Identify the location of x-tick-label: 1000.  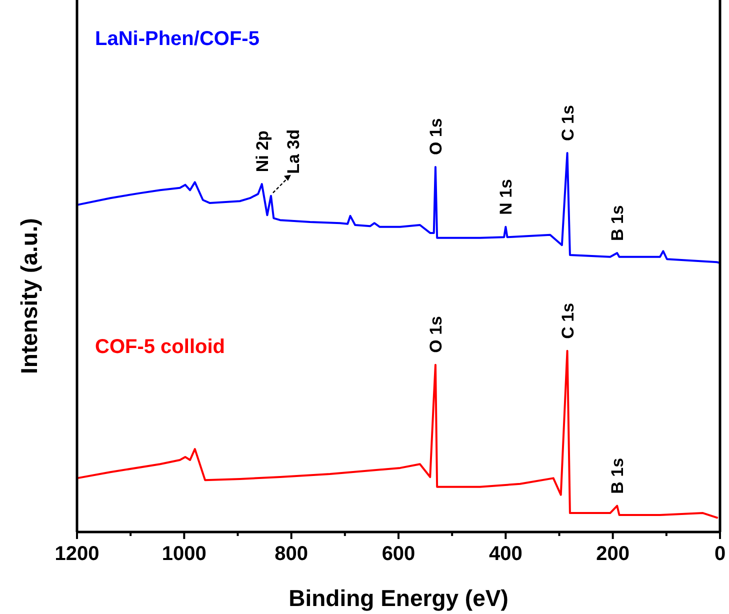
(184, 554).